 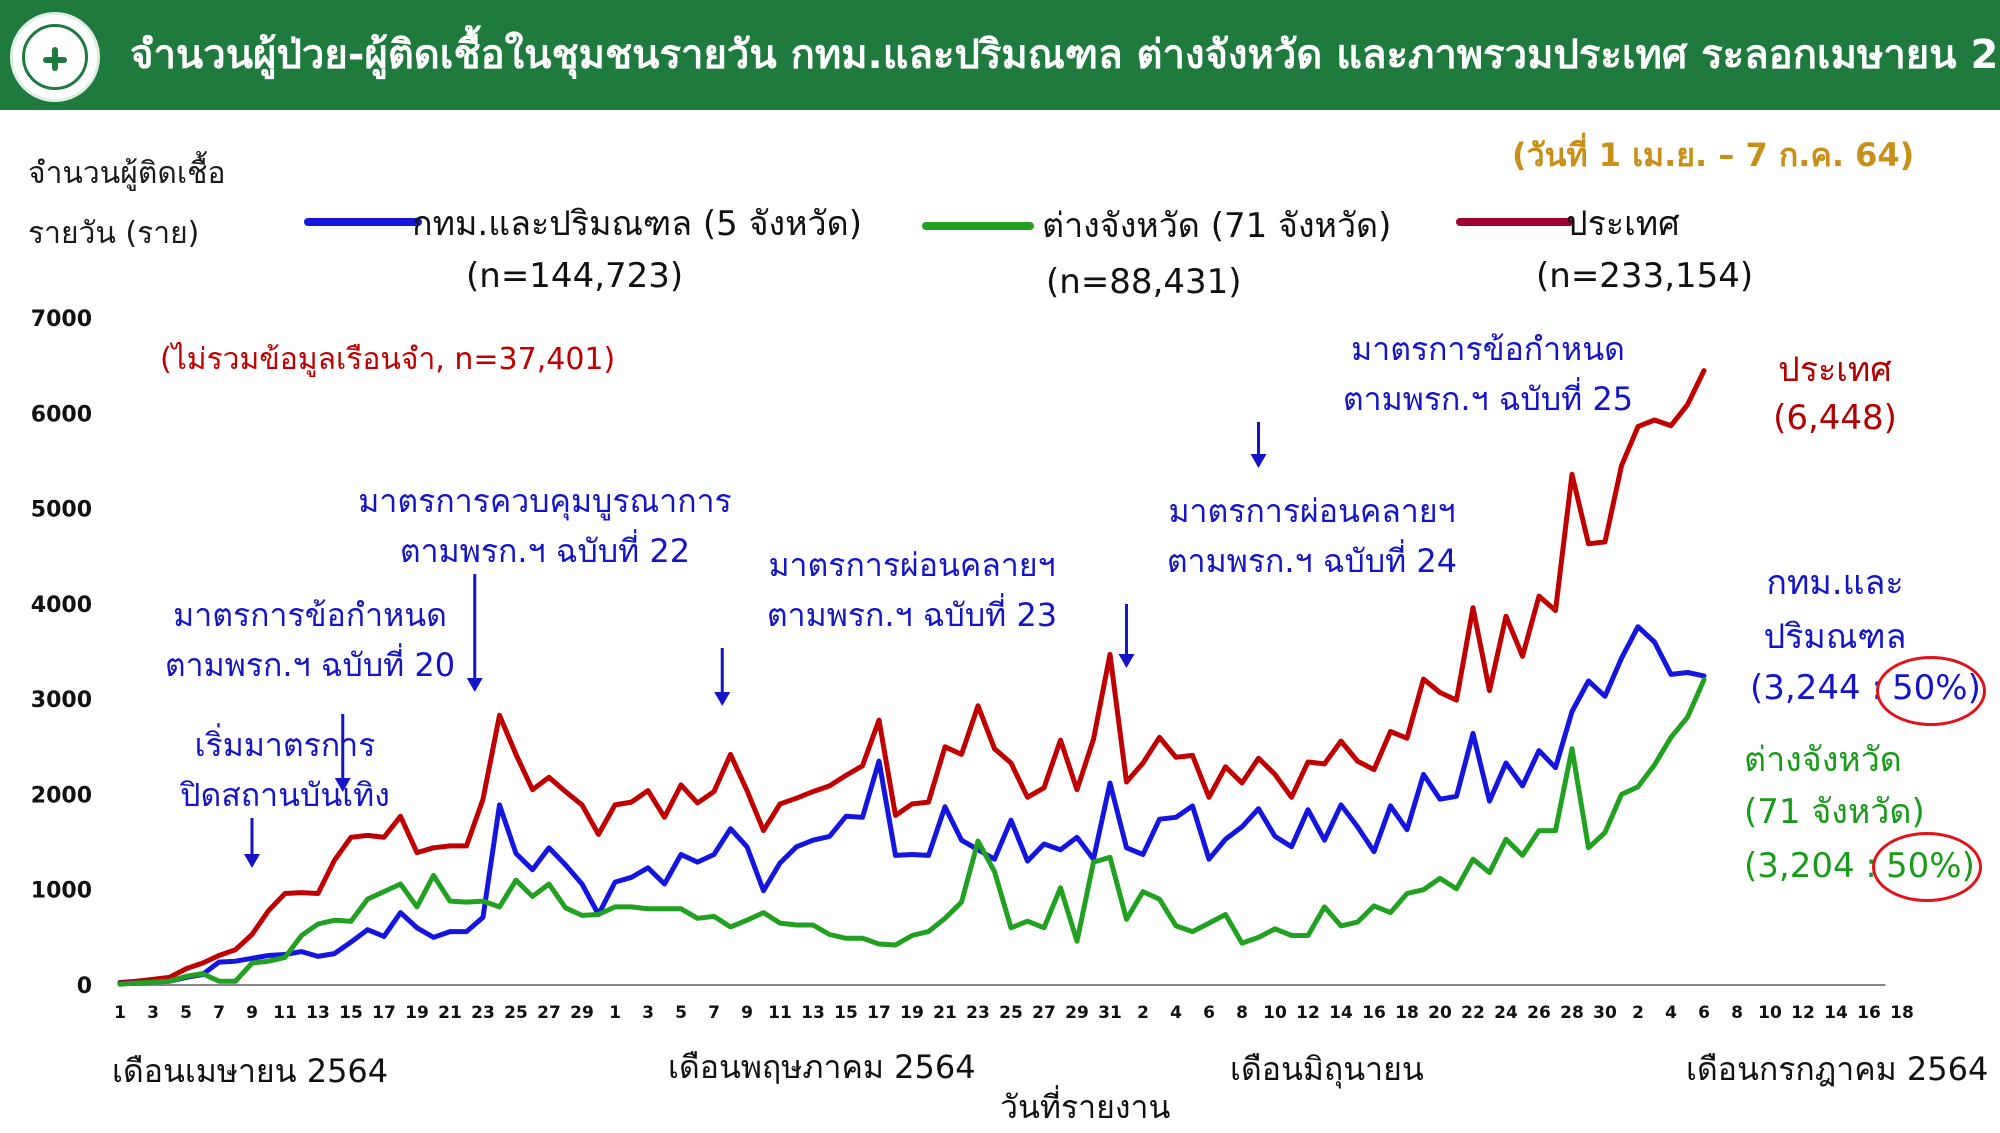 What do you see at coordinates (1217, 226) in the screenshot?
I see `legend-label-provinces: ต่างจังหวัด (71 จังหวัด)` at bounding box center [1217, 226].